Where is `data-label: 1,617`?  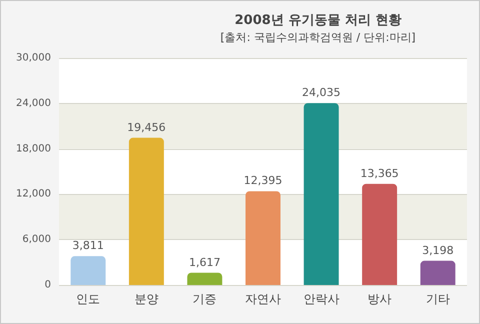 data-label: 1,617 is located at coordinates (204, 262).